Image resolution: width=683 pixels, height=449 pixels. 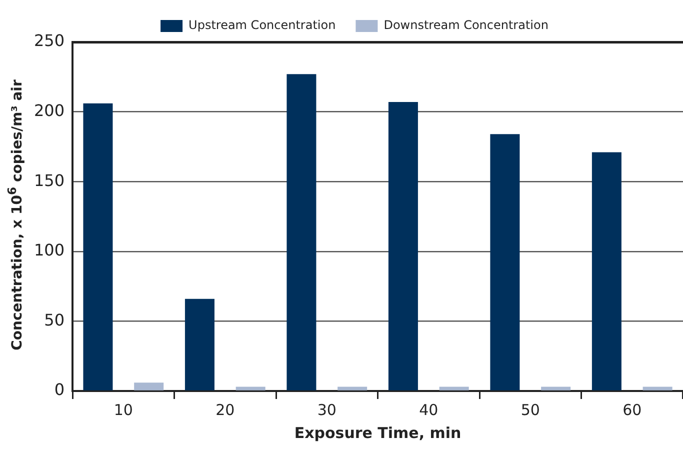 What do you see at coordinates (54, 320) in the screenshot?
I see `y-tick-label: 50` at bounding box center [54, 320].